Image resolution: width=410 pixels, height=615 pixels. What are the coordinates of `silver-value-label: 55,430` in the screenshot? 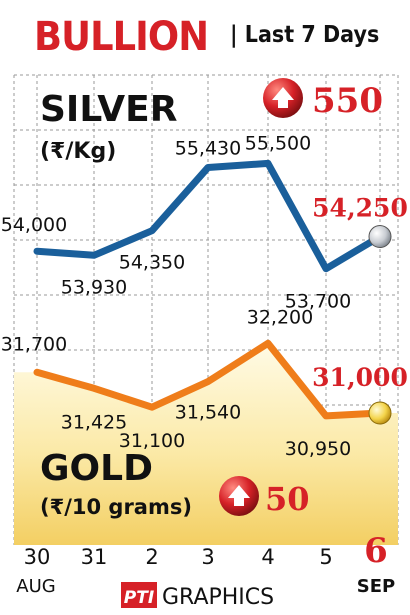 It's located at (208, 149).